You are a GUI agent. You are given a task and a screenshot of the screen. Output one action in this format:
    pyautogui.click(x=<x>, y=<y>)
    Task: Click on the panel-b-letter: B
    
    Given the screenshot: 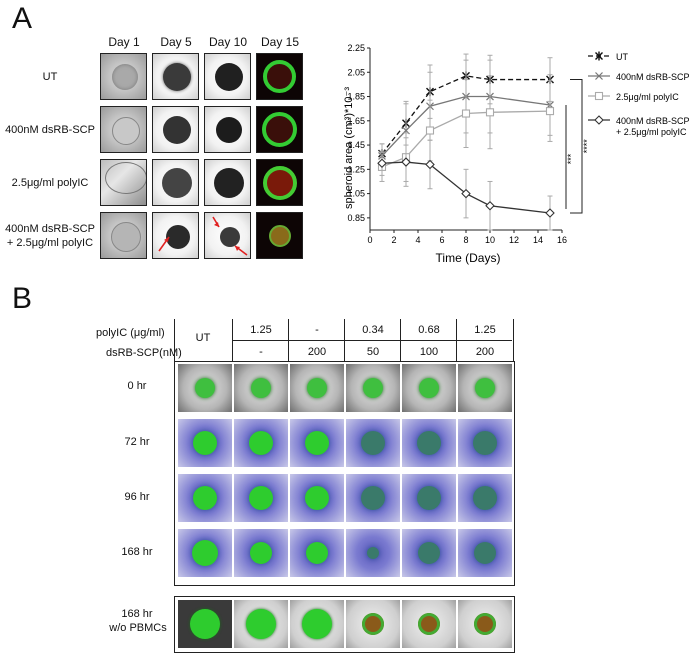 What is the action you would take?
    pyautogui.click(x=22, y=298)
    